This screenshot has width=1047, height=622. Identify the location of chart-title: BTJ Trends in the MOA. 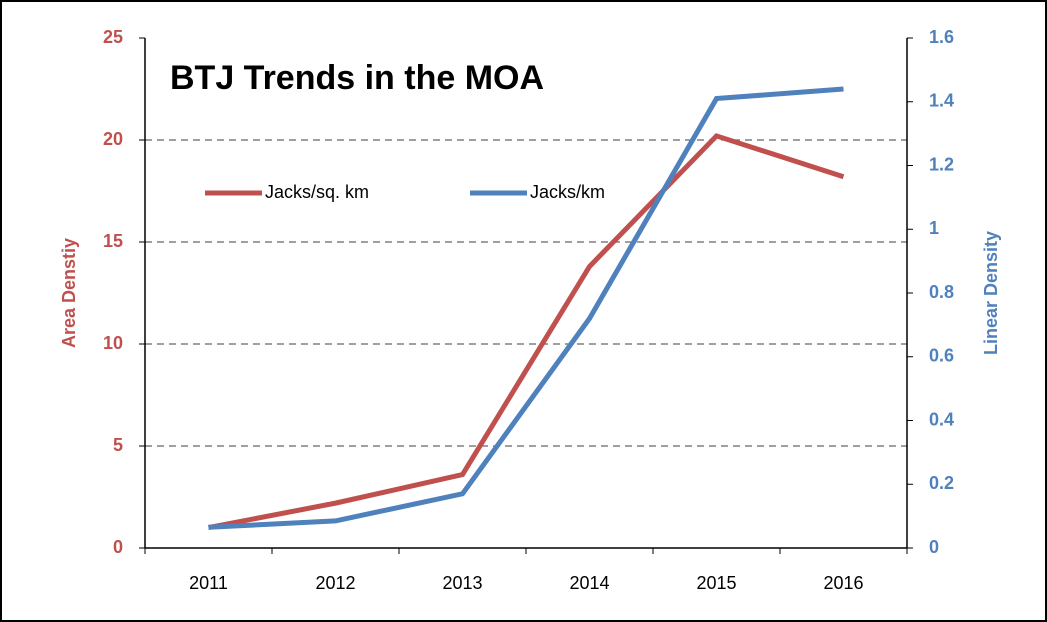
(357, 78).